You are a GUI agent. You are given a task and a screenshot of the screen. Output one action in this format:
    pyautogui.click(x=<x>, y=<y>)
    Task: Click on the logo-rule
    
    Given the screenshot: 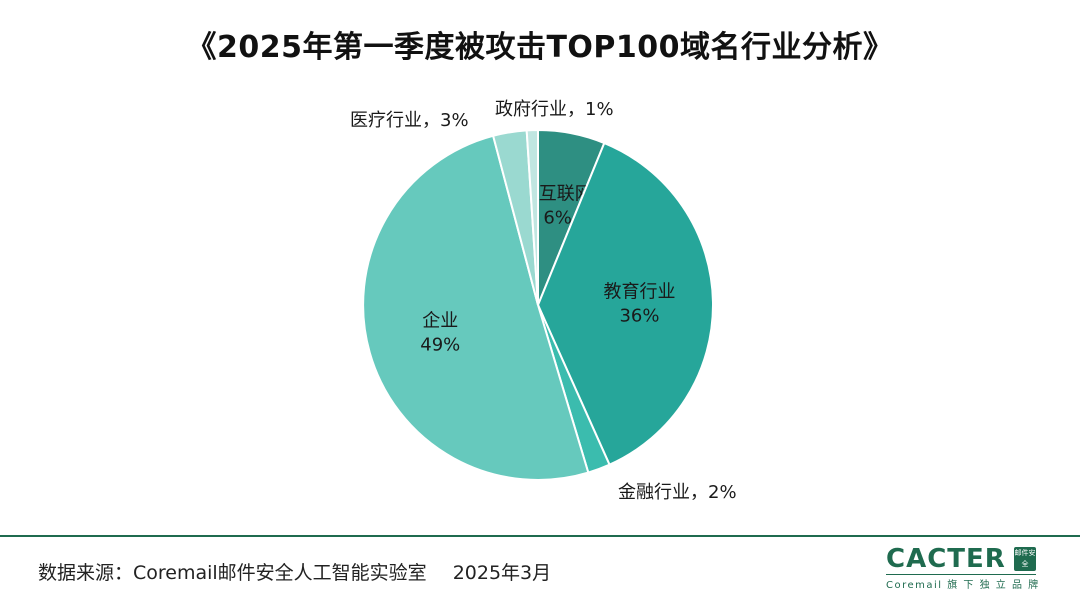 What is the action you would take?
    pyautogui.click(x=961, y=574)
    